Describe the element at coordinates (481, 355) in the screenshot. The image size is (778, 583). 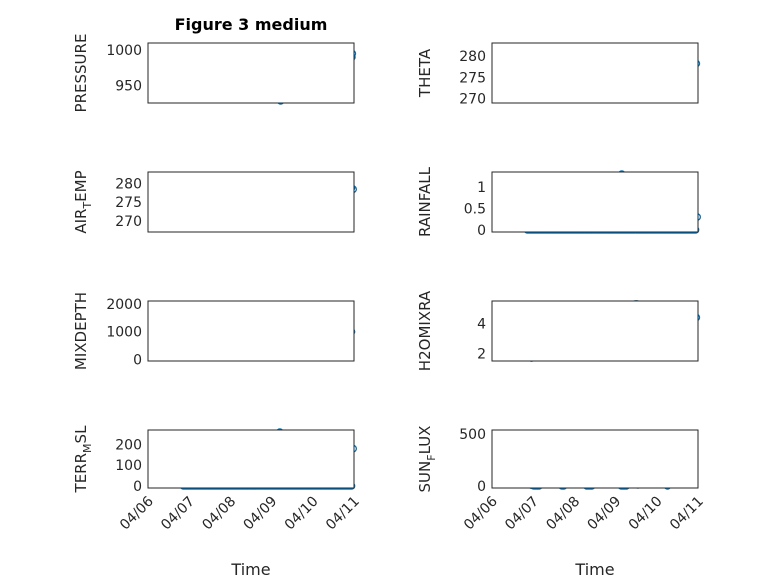
I see `y-tick-label: 2` at that location.